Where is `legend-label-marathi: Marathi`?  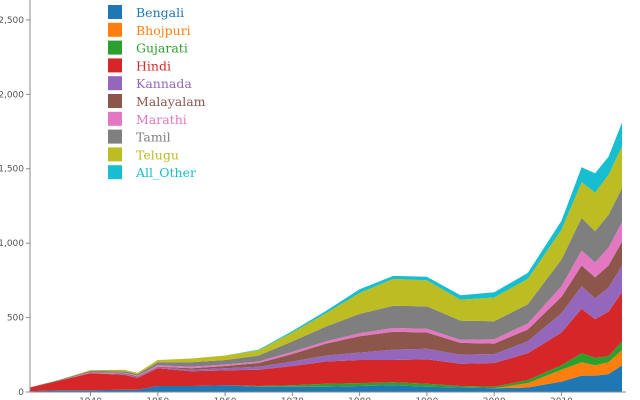
legend-label-marathi: Marathi is located at coordinates (161, 119).